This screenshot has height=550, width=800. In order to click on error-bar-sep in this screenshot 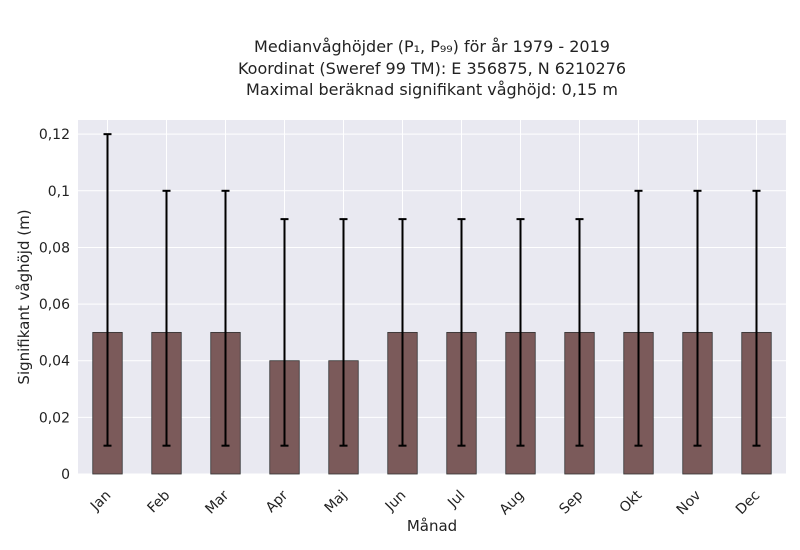, I will do `click(579, 332)`.